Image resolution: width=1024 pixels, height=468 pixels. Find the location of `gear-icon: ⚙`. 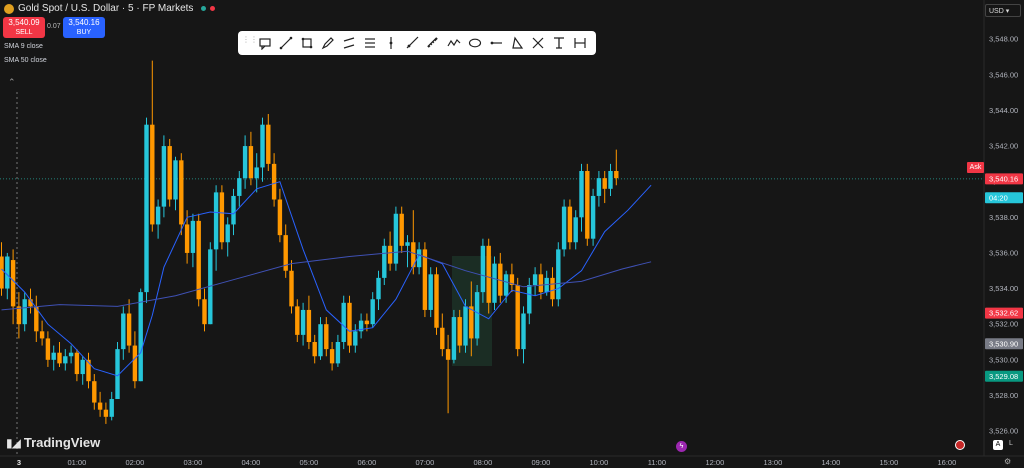

gear-icon: ⚙ is located at coordinates (1008, 461).